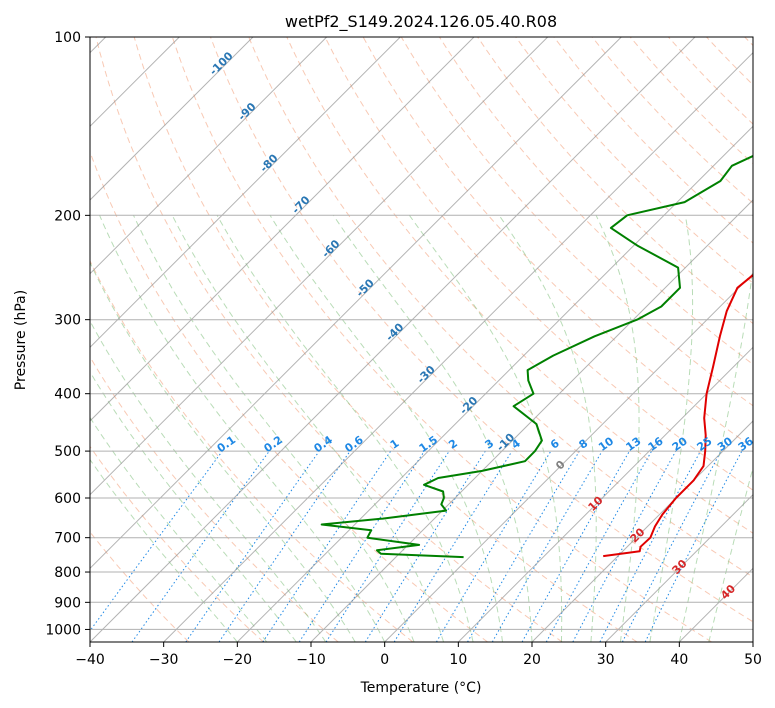  Describe the element at coordinates (421, 688) in the screenshot. I see `x-axis-label: Temperature (°C)` at that location.